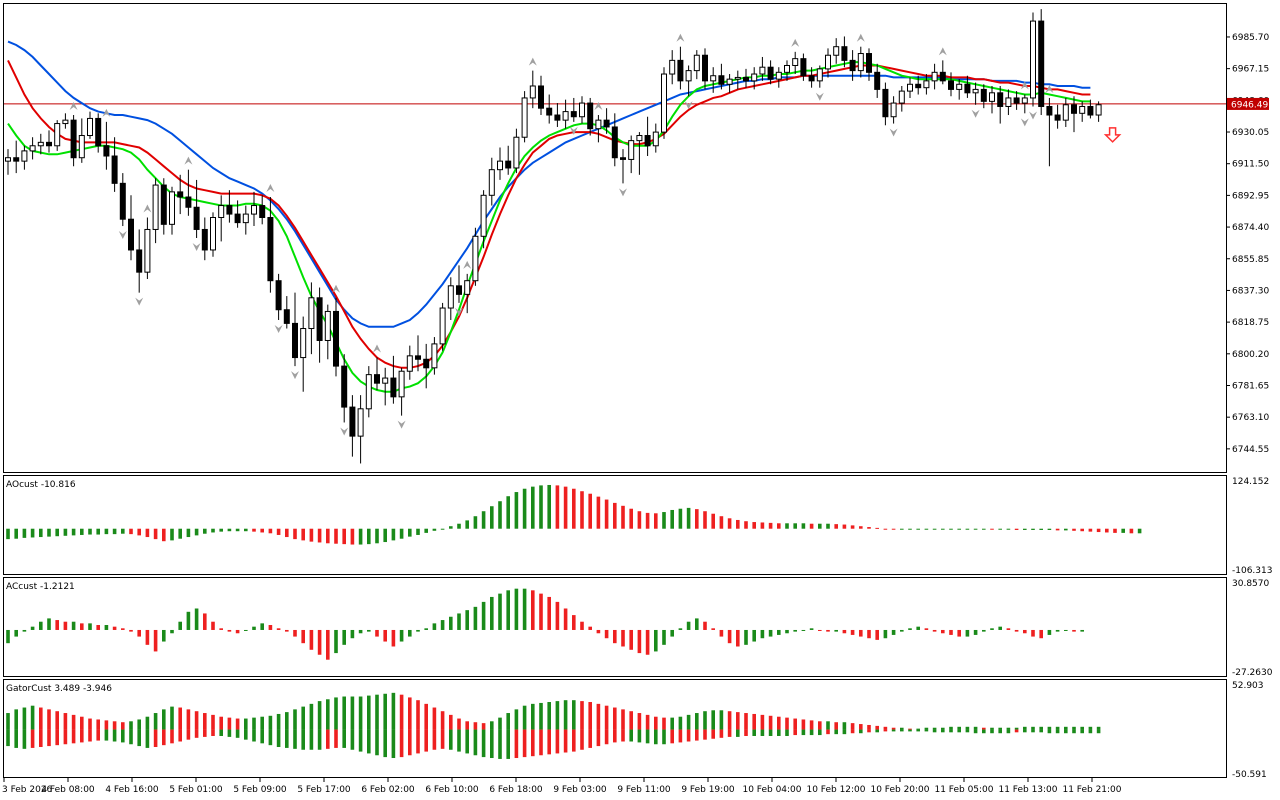  Describe the element at coordinates (1250, 482) in the screenshot. I see `ao-scale-max: 124.152` at that location.